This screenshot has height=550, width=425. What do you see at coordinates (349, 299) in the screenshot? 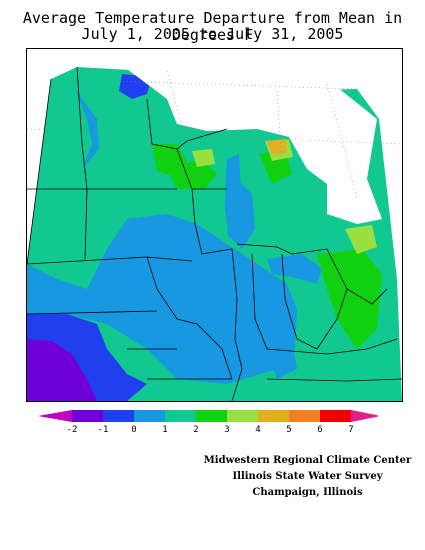
I see `zone-2-to-3-east` at bounding box center [349, 299].